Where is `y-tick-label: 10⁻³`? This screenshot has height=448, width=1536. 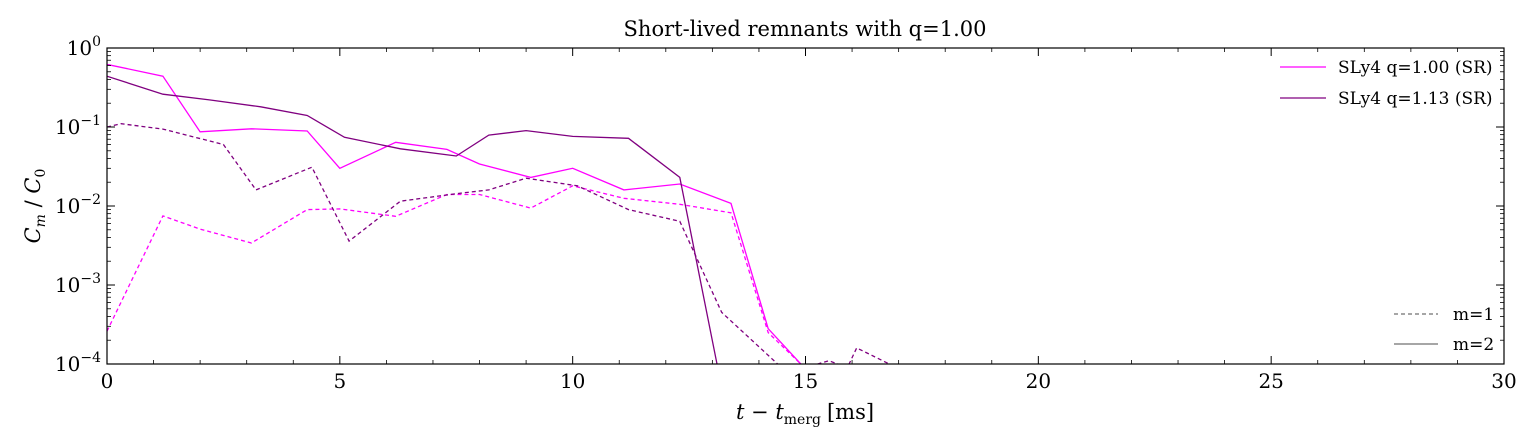 y-tick-label: 10⁻³ is located at coordinates (78, 284).